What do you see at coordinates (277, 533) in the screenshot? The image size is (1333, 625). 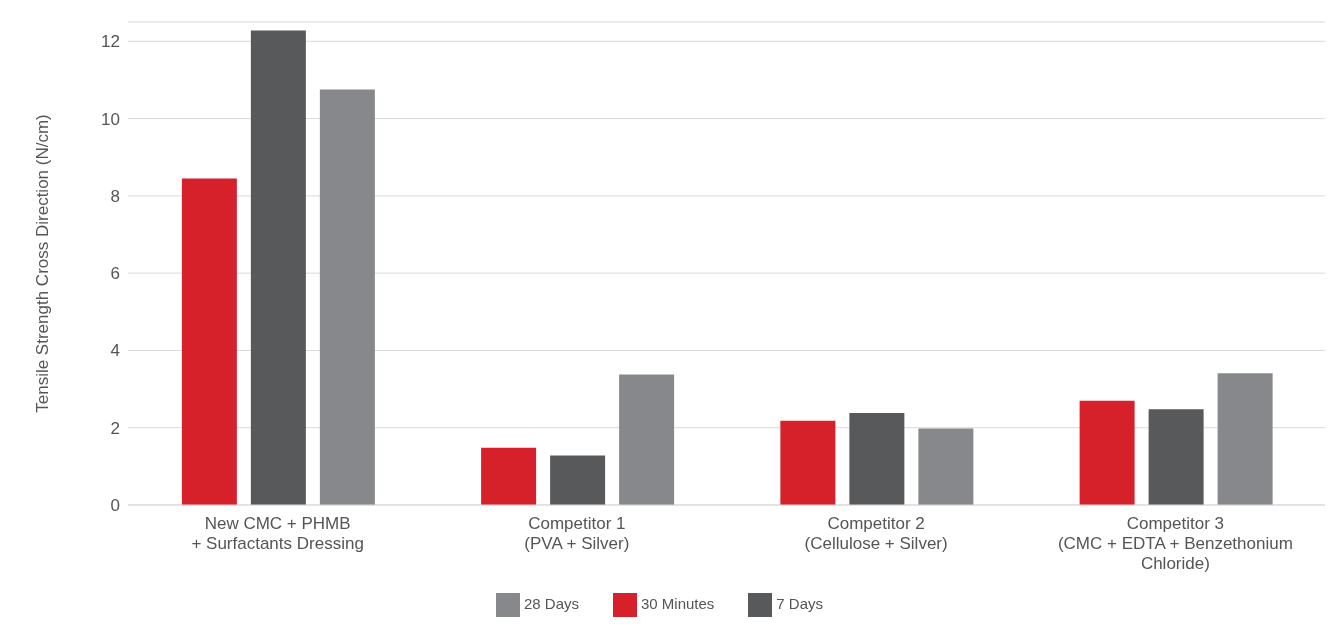 I see `x-tick-label: New CMC + PHMB + Surfactants Dressing` at bounding box center [277, 533].